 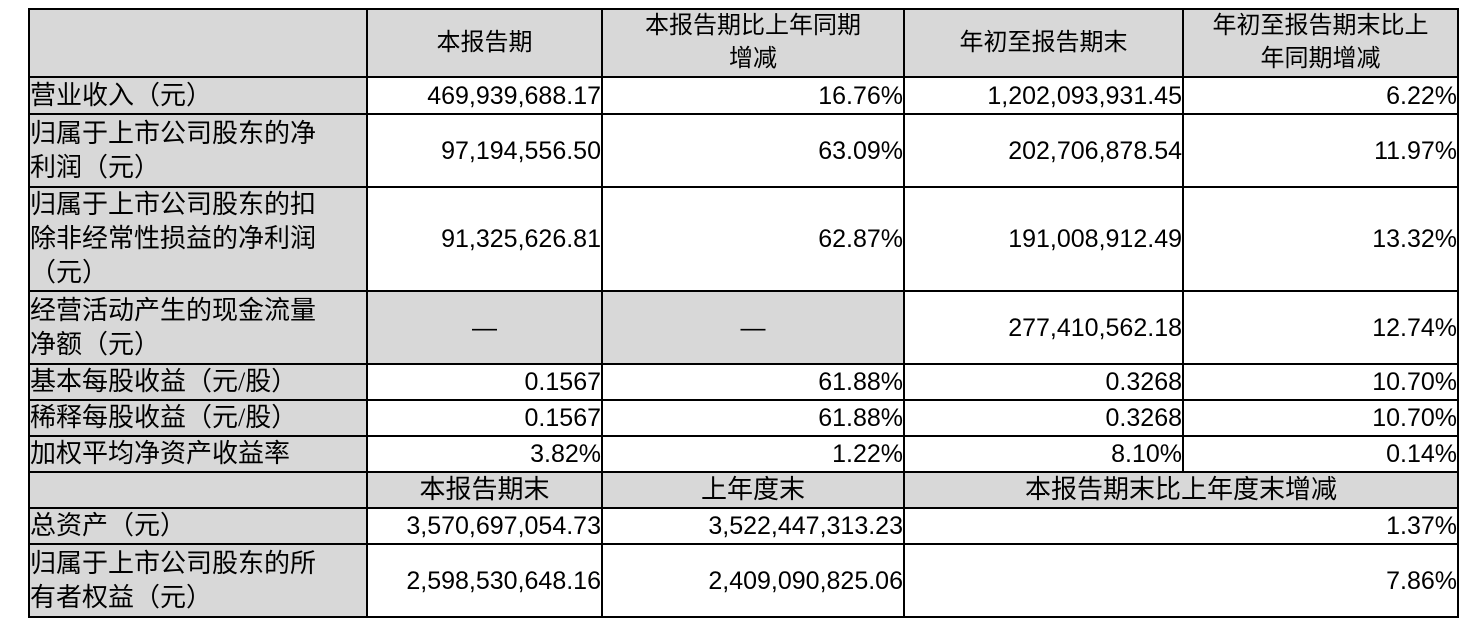 I want to click on cell-ytd: 277,410,562.18, so click(x=1043, y=327).